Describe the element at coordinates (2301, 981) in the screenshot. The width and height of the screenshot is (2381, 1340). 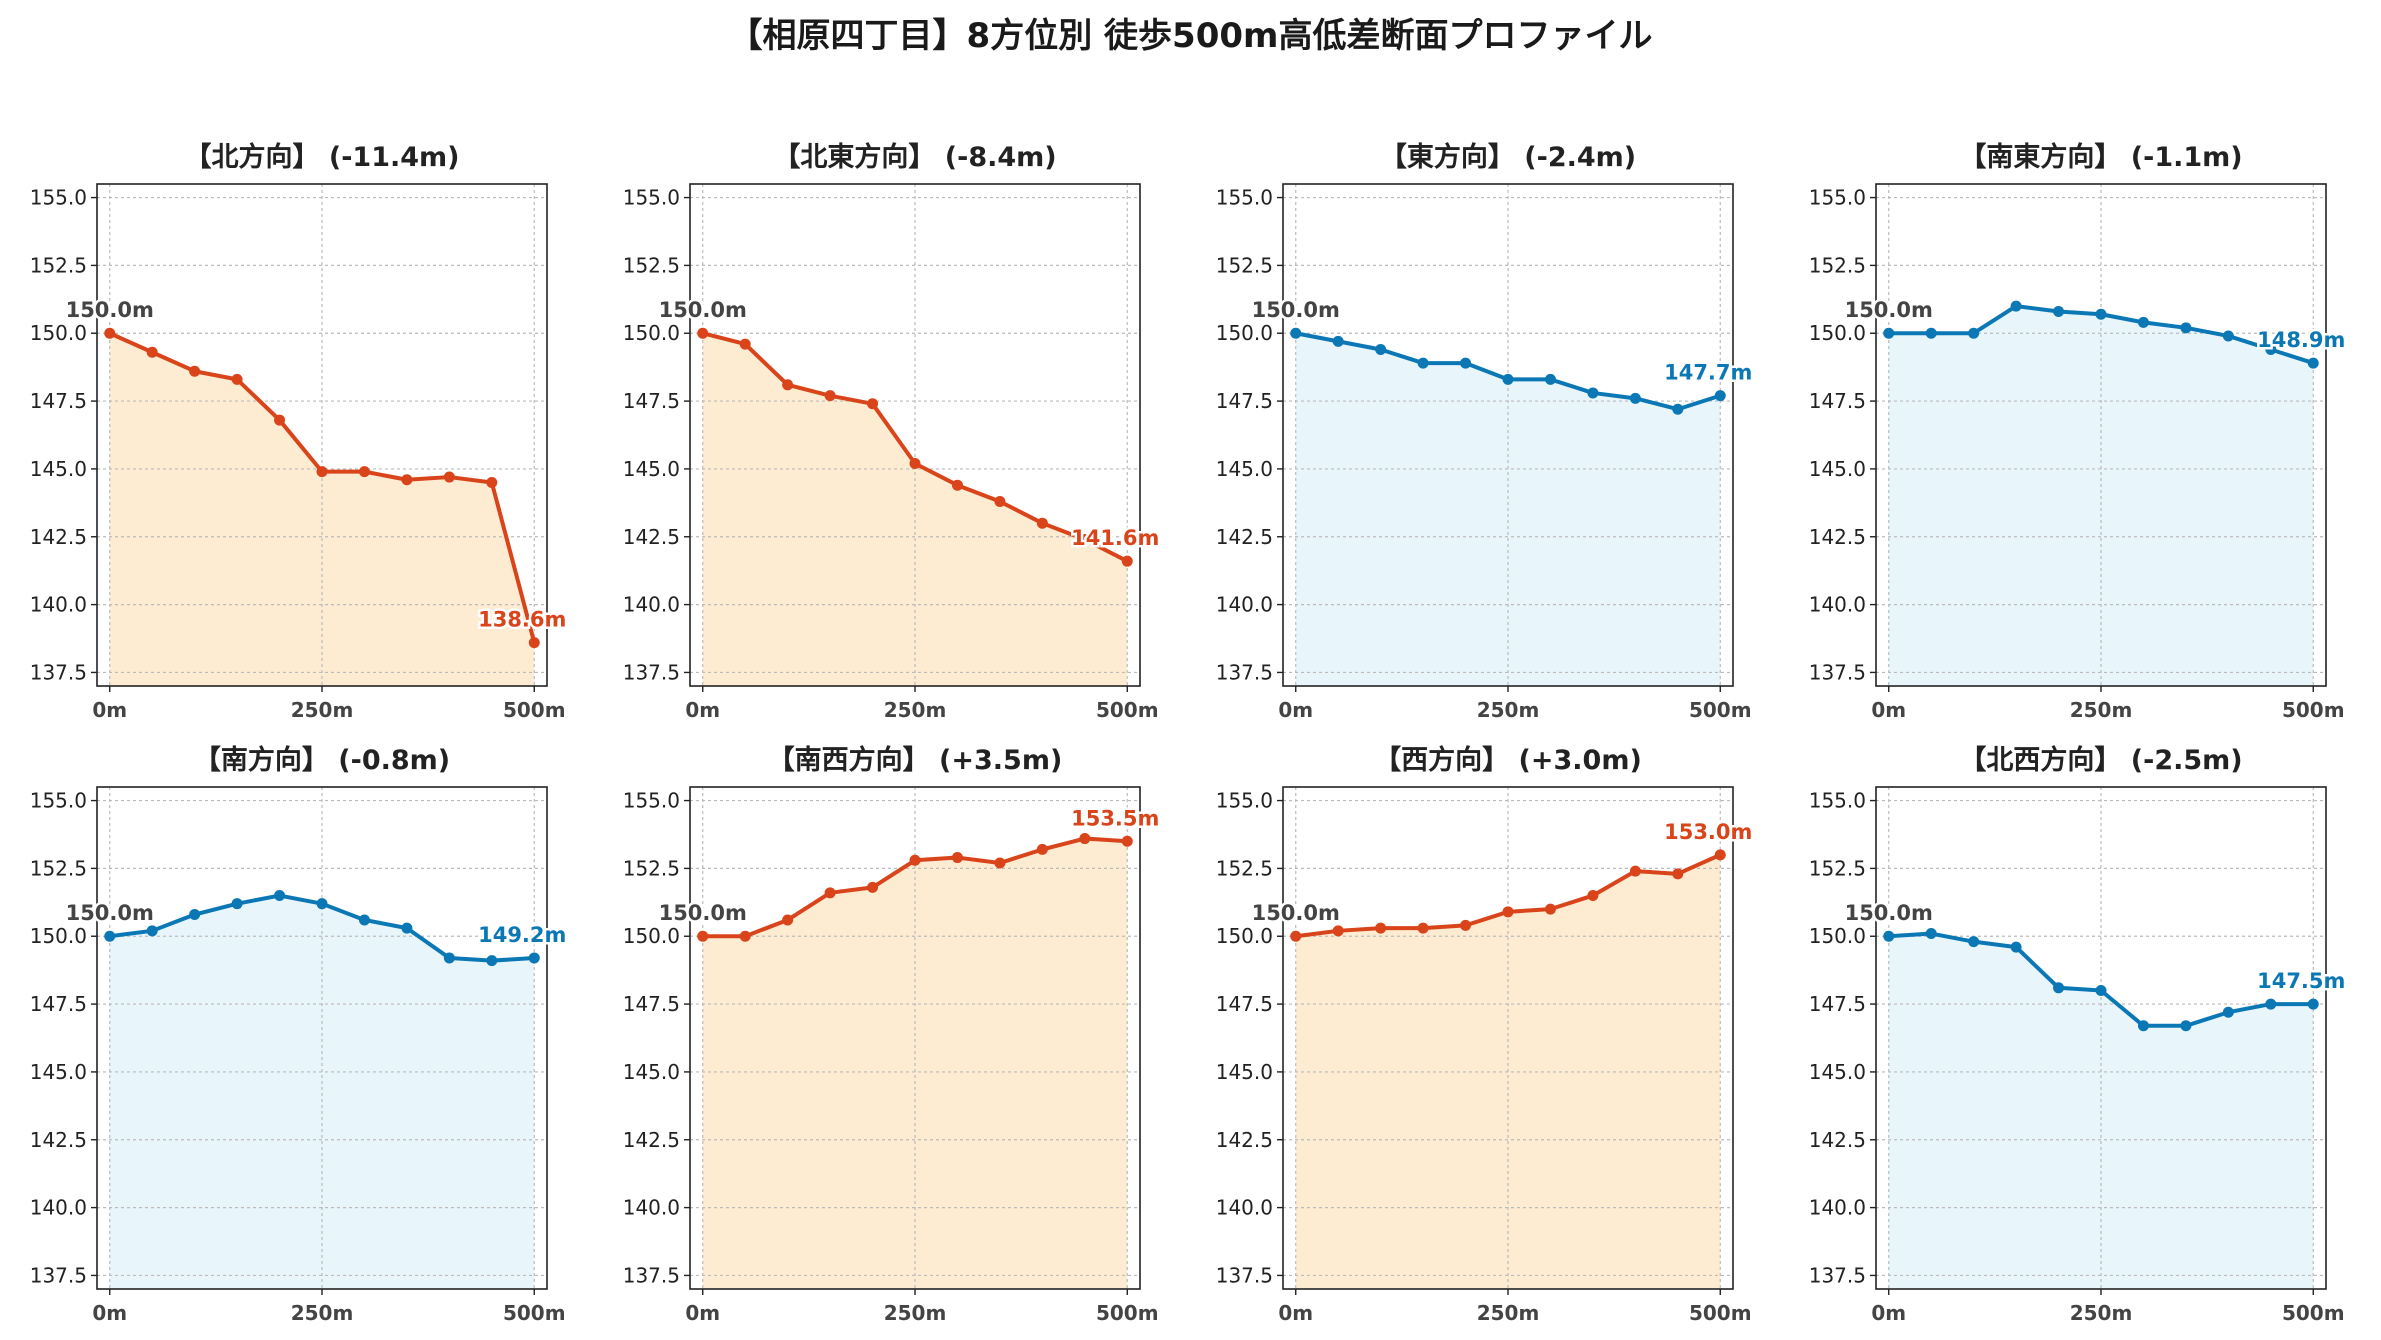
I see `end-label: 147.5m` at that location.